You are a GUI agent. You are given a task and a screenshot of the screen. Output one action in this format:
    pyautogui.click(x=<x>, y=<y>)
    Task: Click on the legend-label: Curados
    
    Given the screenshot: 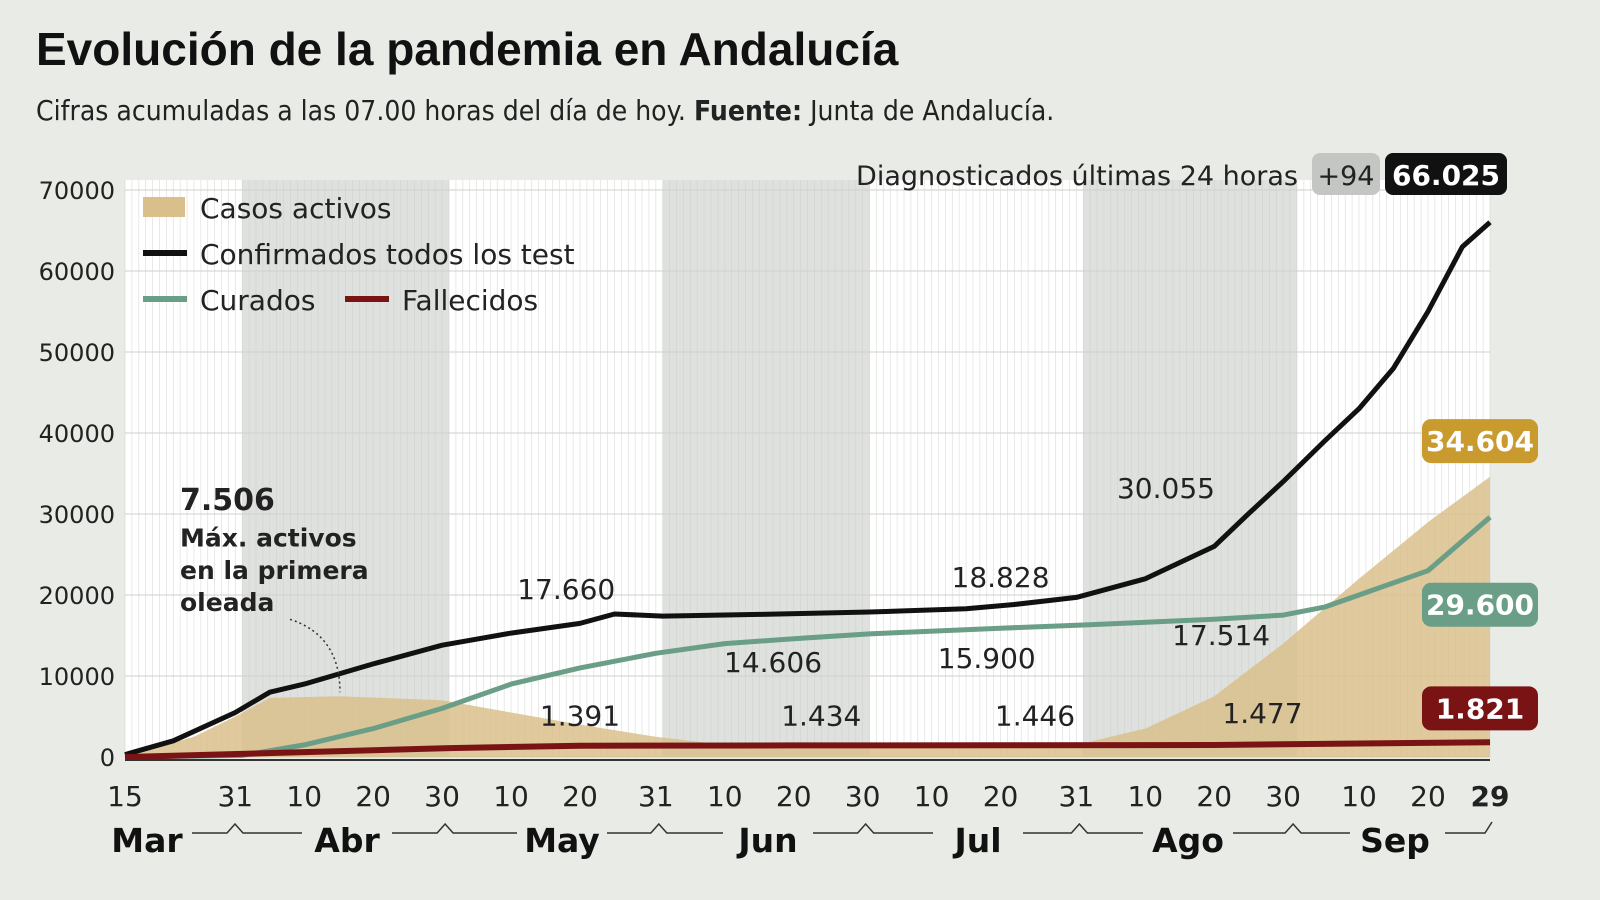 What is the action you would take?
    pyautogui.click(x=257, y=300)
    